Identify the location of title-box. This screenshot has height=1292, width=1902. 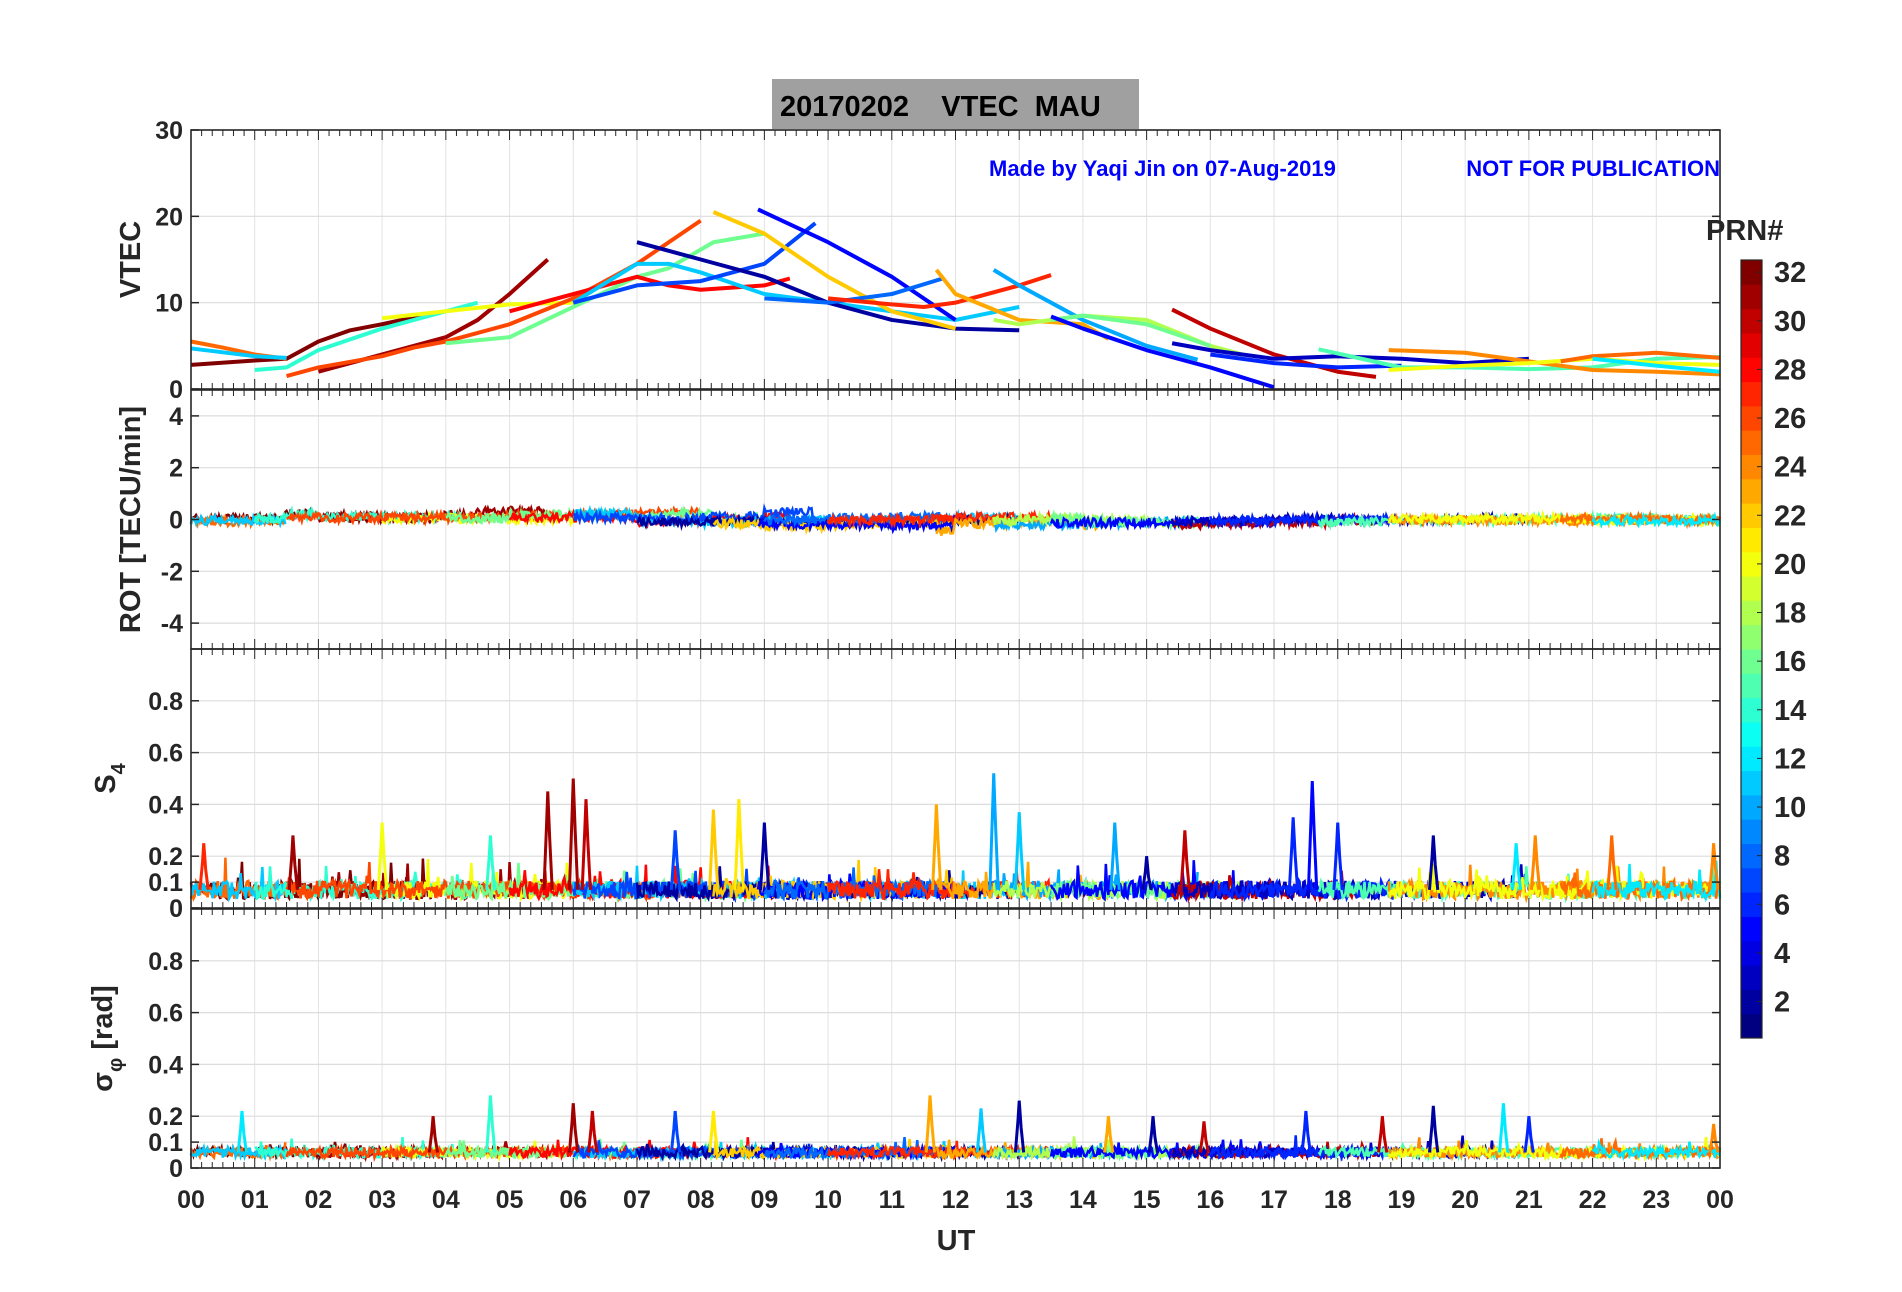
(955, 104).